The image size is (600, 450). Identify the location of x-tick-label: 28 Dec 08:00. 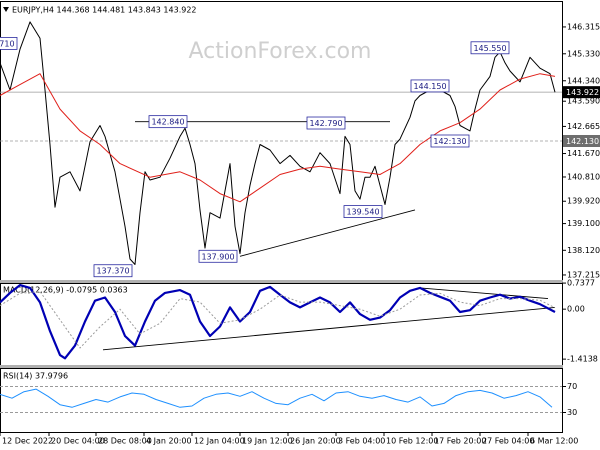
(125, 441).